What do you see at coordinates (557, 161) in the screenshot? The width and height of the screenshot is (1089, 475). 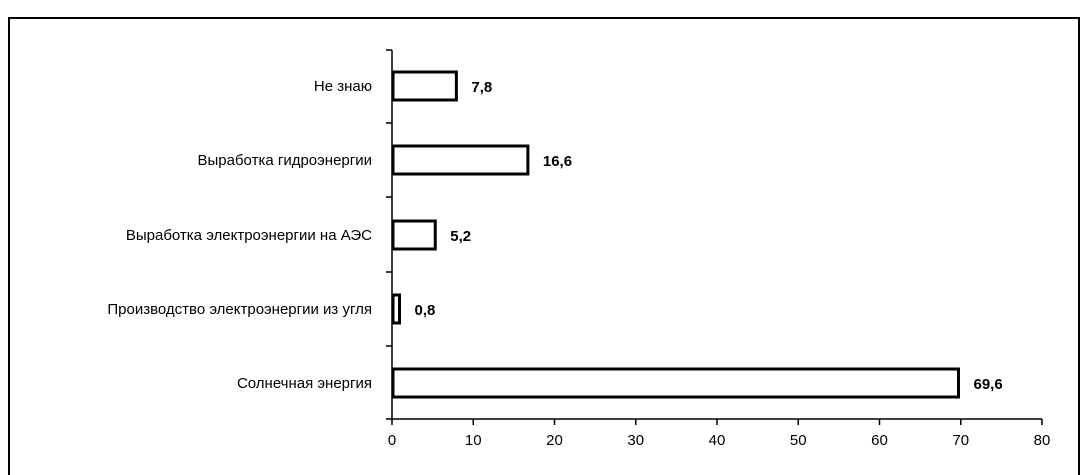 I see `data-label: 16,6` at bounding box center [557, 161].